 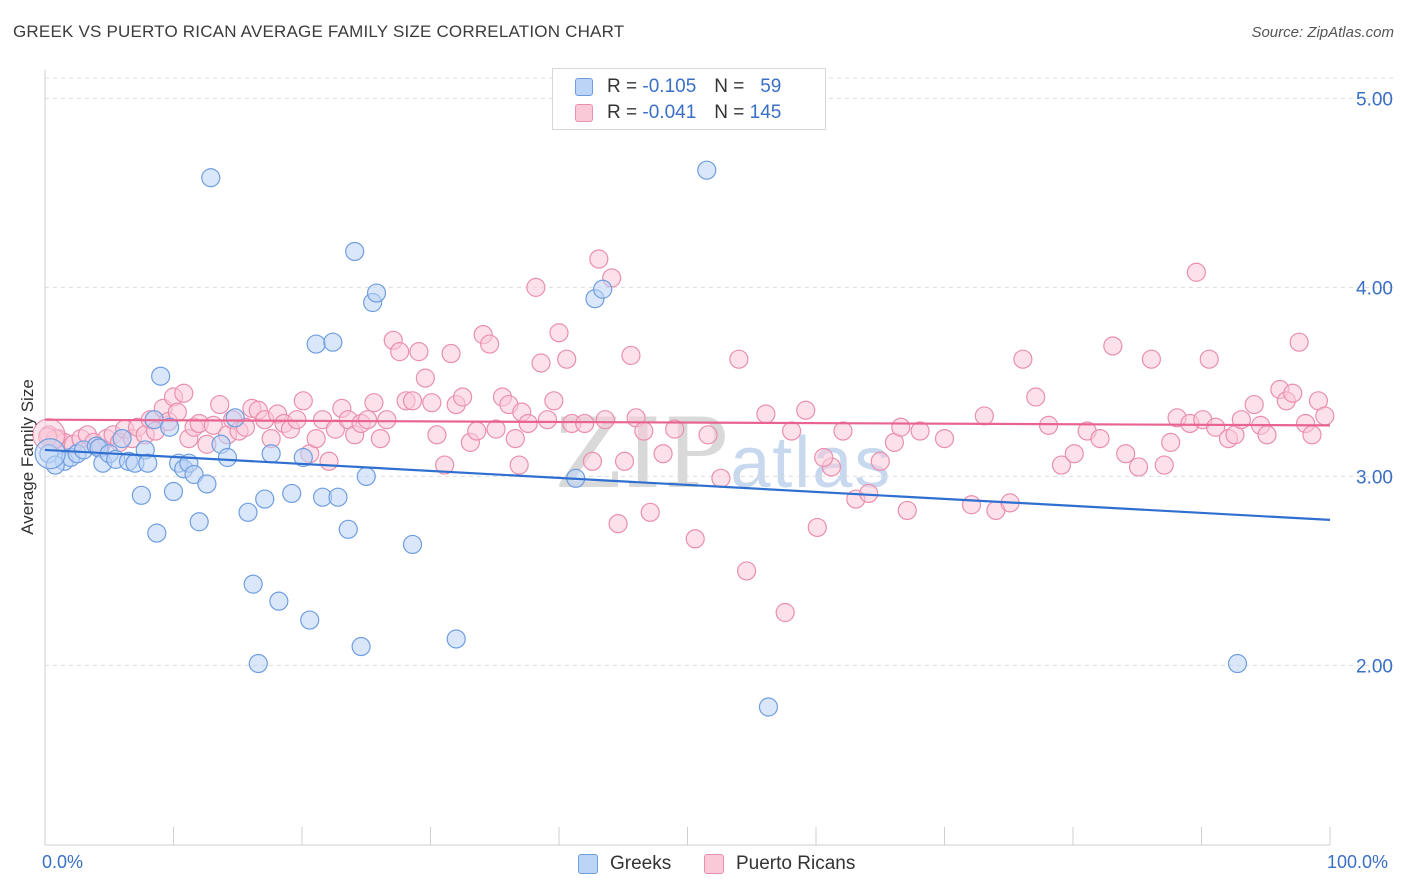 I want to click on trend-lines, so click(x=687, y=469).